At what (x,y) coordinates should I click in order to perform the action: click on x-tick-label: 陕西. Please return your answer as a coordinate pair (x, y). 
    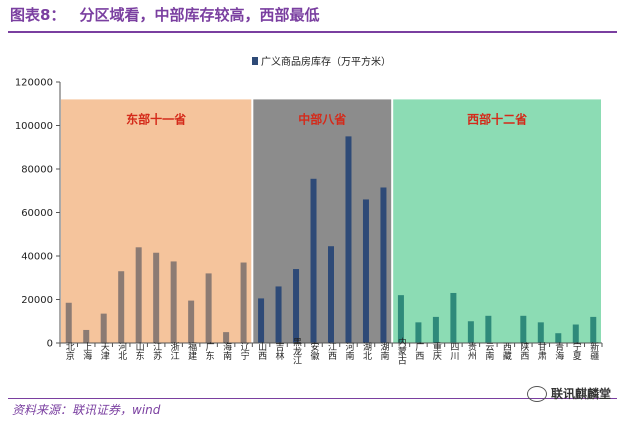
    Looking at the image, I should click on (523, 351).